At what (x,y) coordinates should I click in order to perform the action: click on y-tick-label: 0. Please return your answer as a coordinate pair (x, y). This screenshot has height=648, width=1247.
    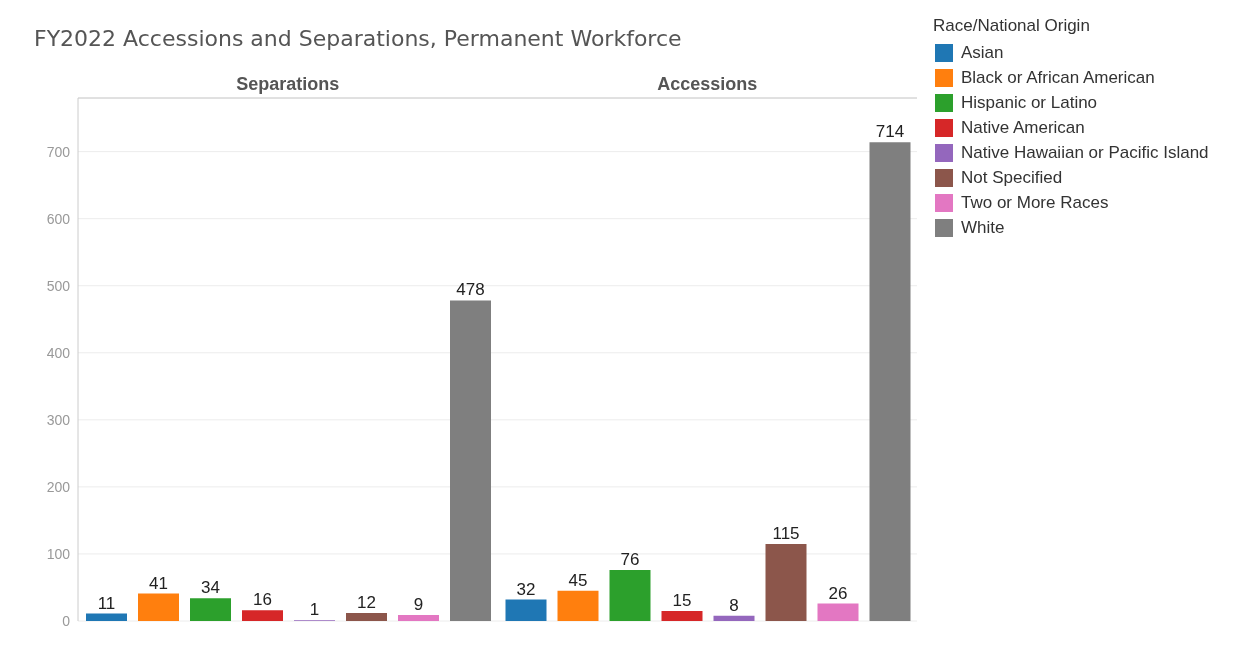
    Looking at the image, I should click on (66, 620).